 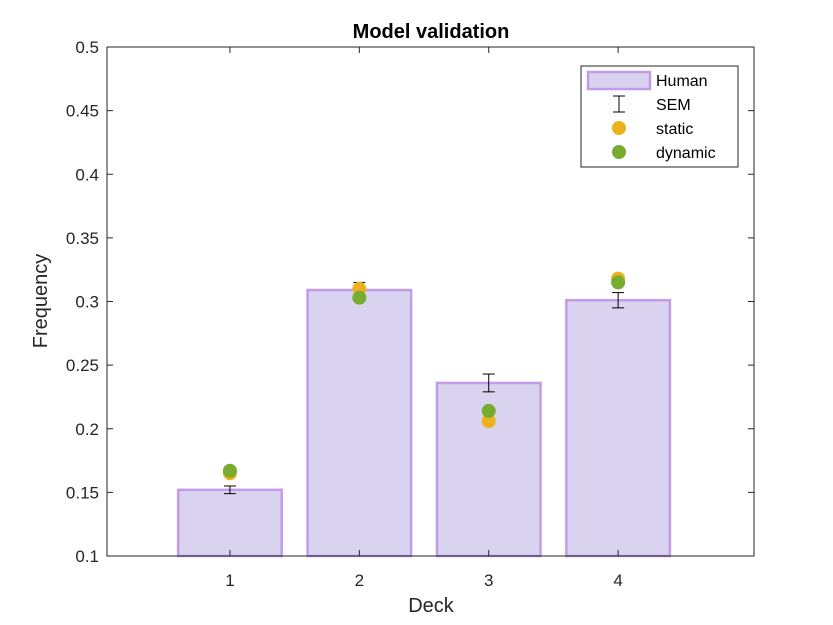 What do you see at coordinates (617, 580) in the screenshot?
I see `x-tick-label: 4` at bounding box center [617, 580].